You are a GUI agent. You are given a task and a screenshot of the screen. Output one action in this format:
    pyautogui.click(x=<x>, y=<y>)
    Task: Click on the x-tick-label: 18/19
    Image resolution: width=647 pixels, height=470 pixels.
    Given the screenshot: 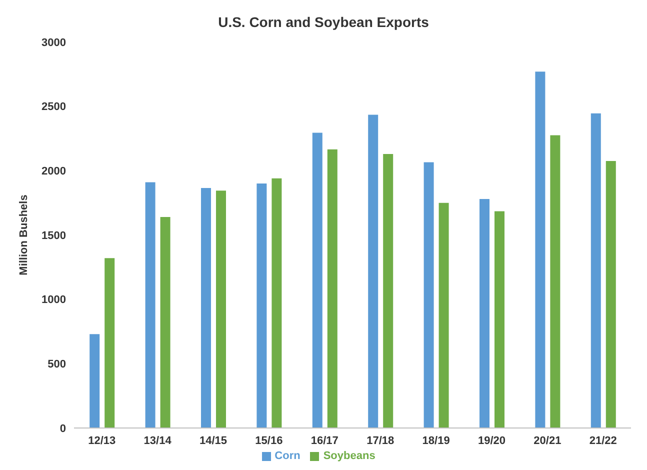 What is the action you would take?
    pyautogui.click(x=436, y=440)
    